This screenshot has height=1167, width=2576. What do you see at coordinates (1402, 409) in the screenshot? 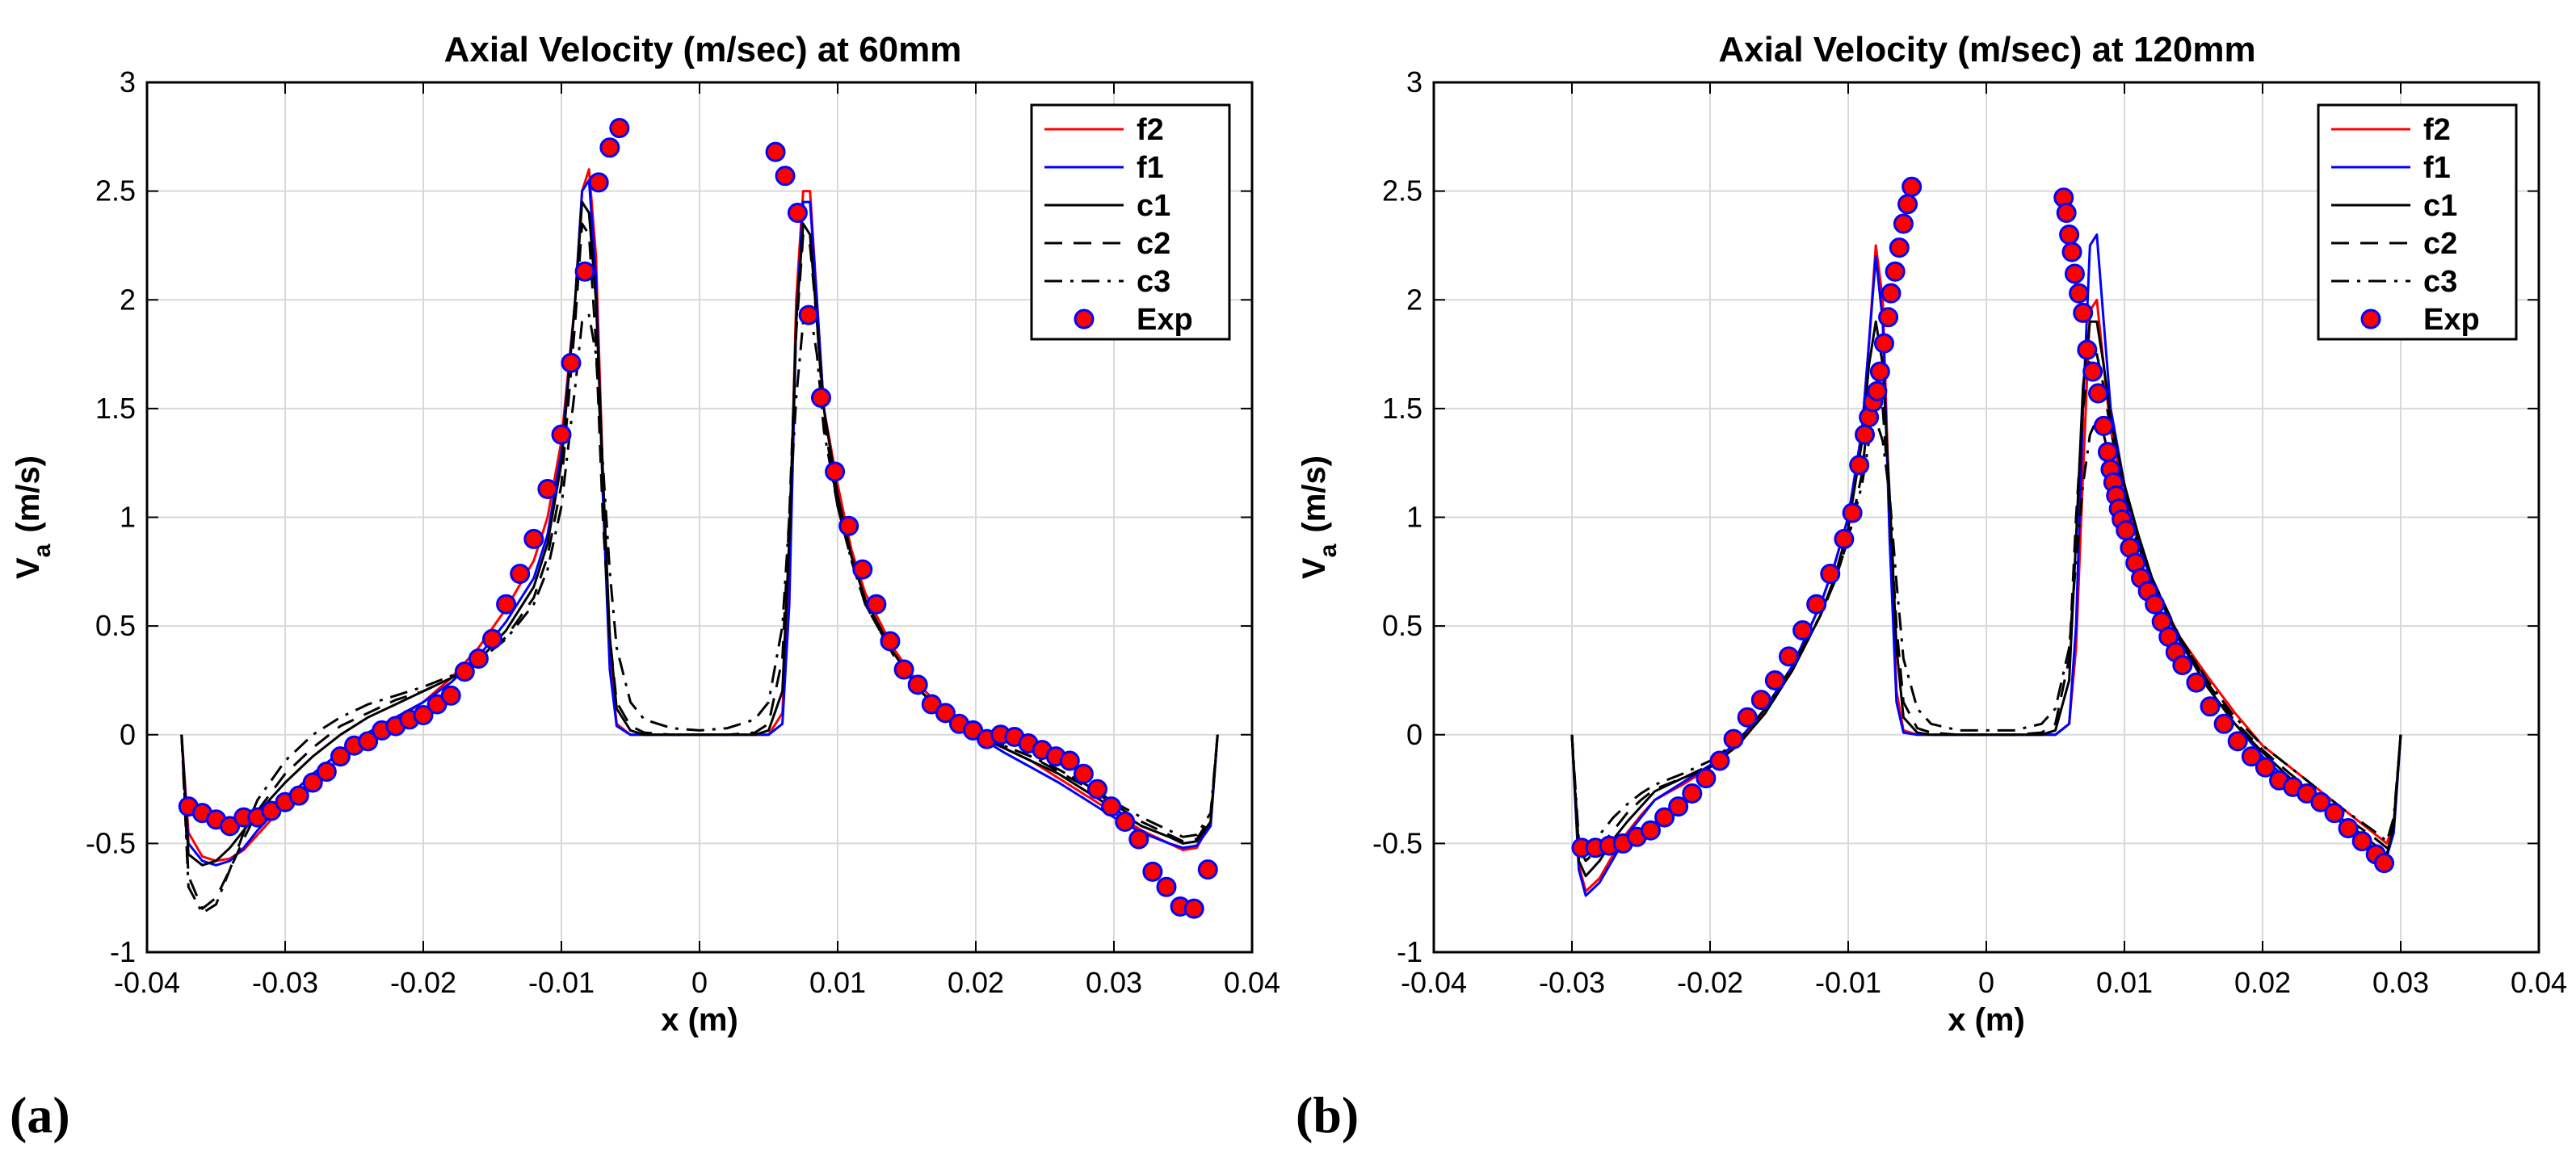
I see `y-tick-label: 1.5` at bounding box center [1402, 409].